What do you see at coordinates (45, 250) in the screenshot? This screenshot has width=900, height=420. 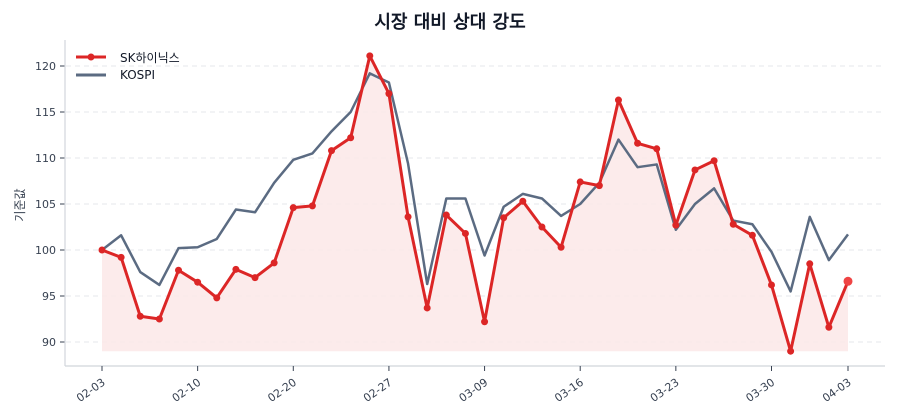 I see `y-tick-label: 100` at bounding box center [45, 250].